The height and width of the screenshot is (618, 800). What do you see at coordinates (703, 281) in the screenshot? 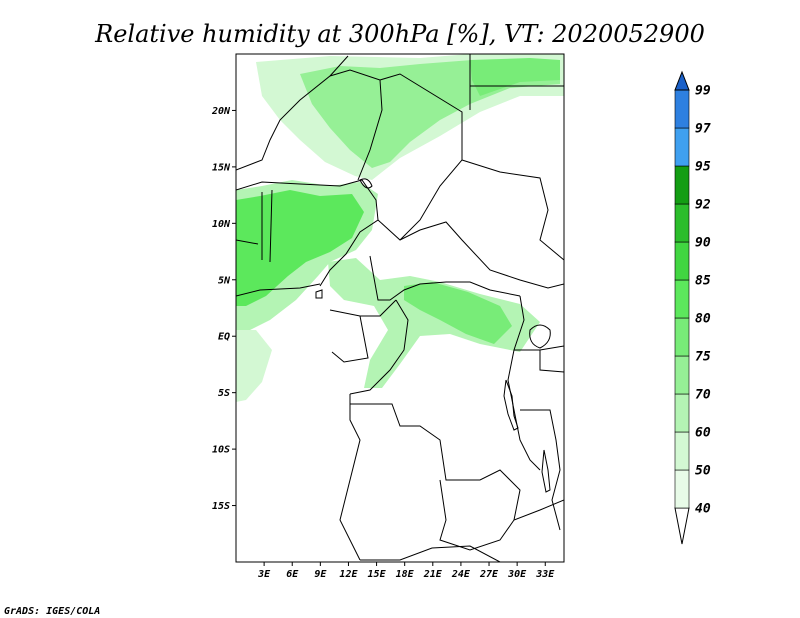
I see `colorbar-label: 85` at bounding box center [703, 281].